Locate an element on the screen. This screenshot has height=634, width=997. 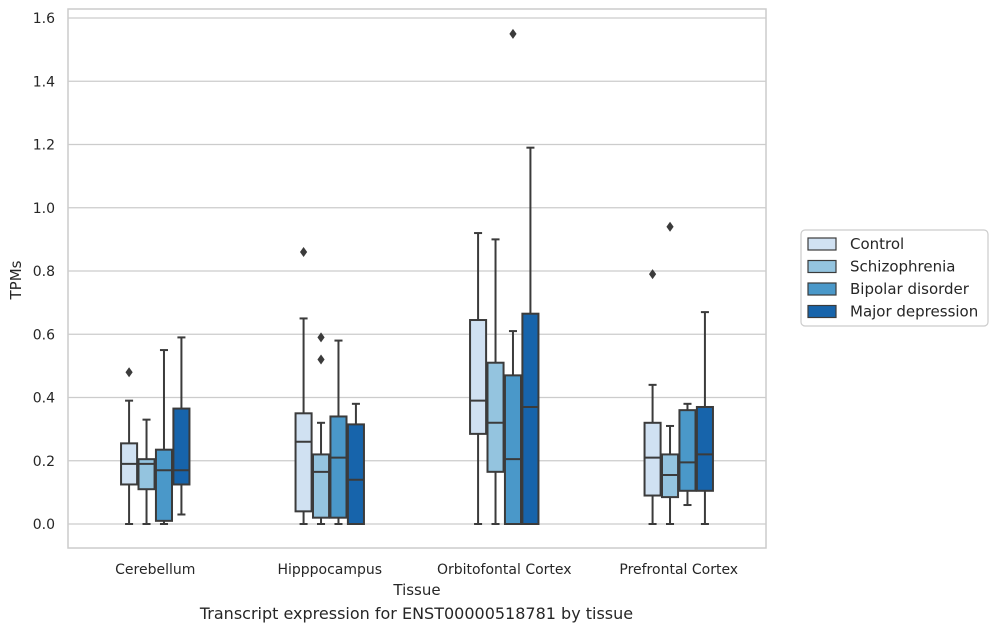
y-tick-label: 0.0 is located at coordinates (44, 525).